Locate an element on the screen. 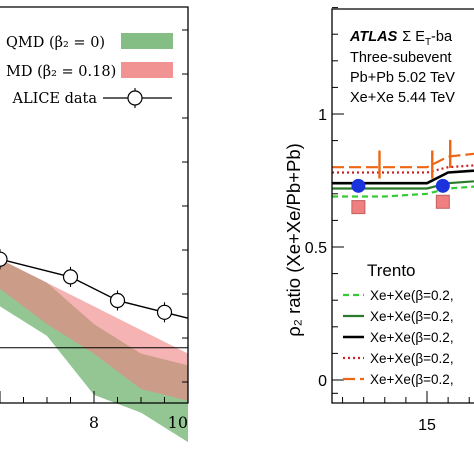 This screenshot has width=474, height=474. left-x-tick-label: 8 is located at coordinates (94, 422).